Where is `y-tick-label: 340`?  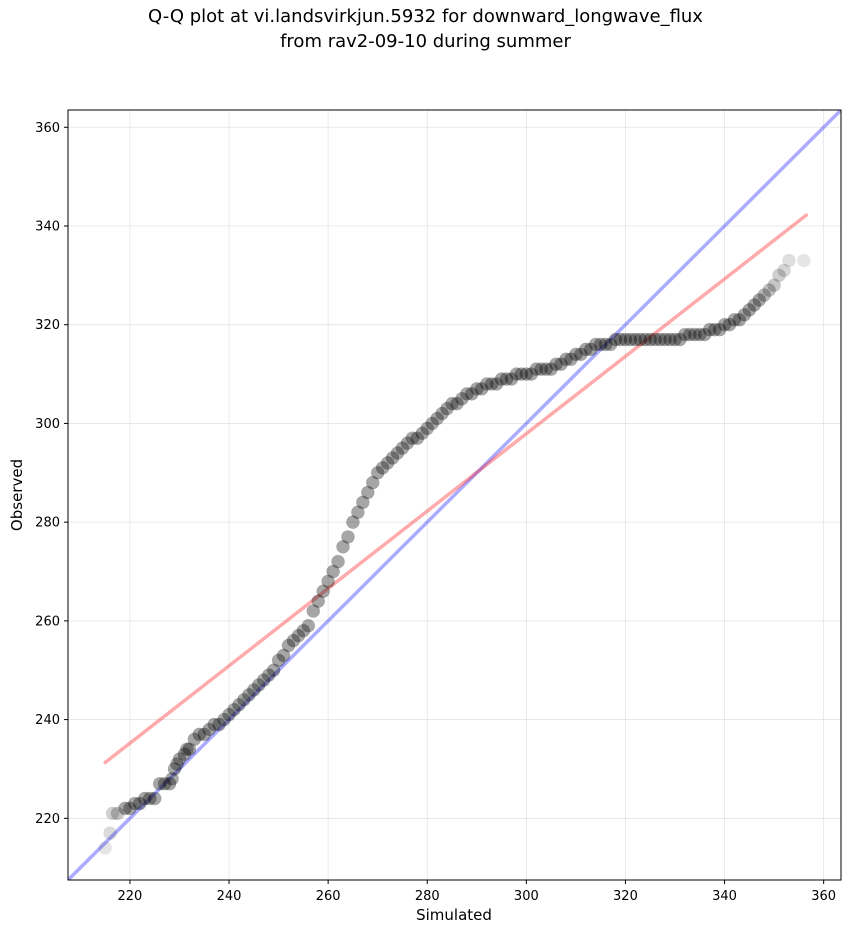 y-tick-label: 340 is located at coordinates (47, 226).